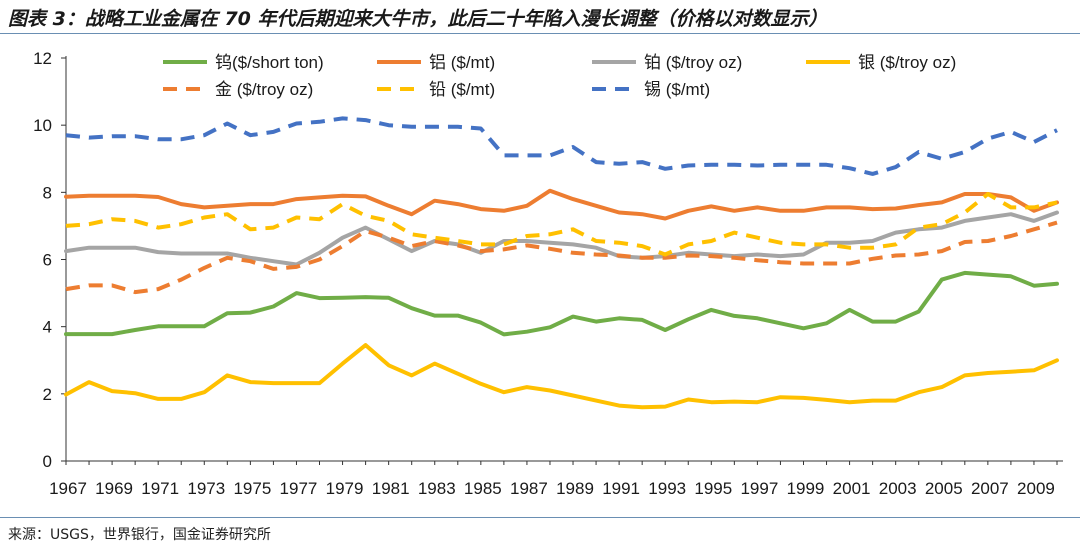  What do you see at coordinates (667, 488) in the screenshot?
I see `x-tick-label: 1993` at bounding box center [667, 488].